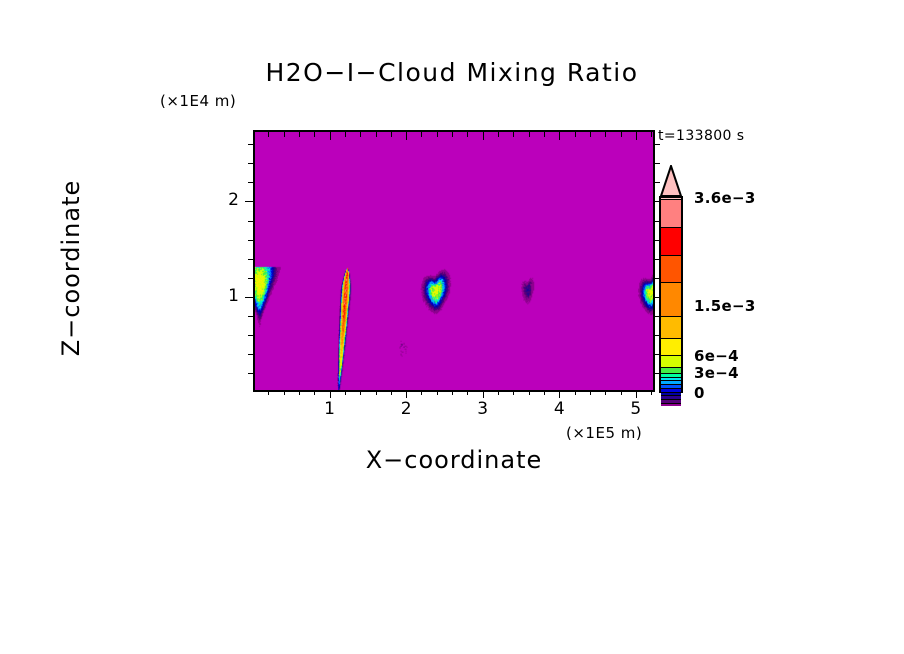 This screenshot has width=904, height=654. I want to click on page-title: H2O−I−Cloud Mixing Ratio, so click(452, 72).